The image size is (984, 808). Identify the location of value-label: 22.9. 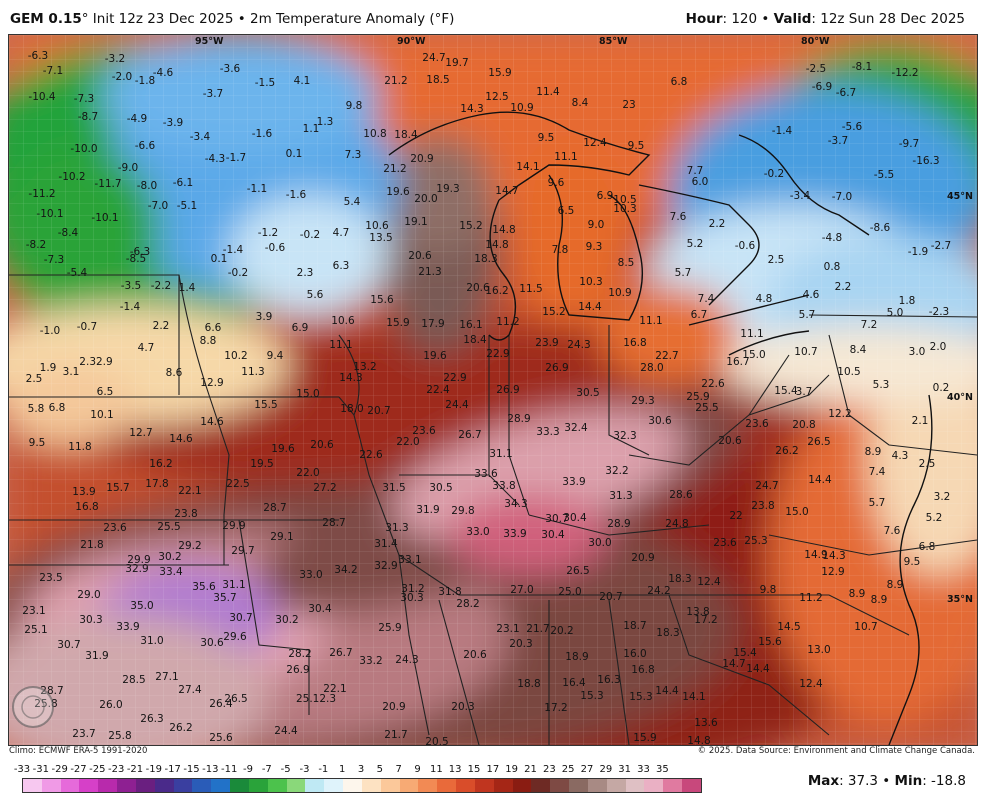
(454, 378).